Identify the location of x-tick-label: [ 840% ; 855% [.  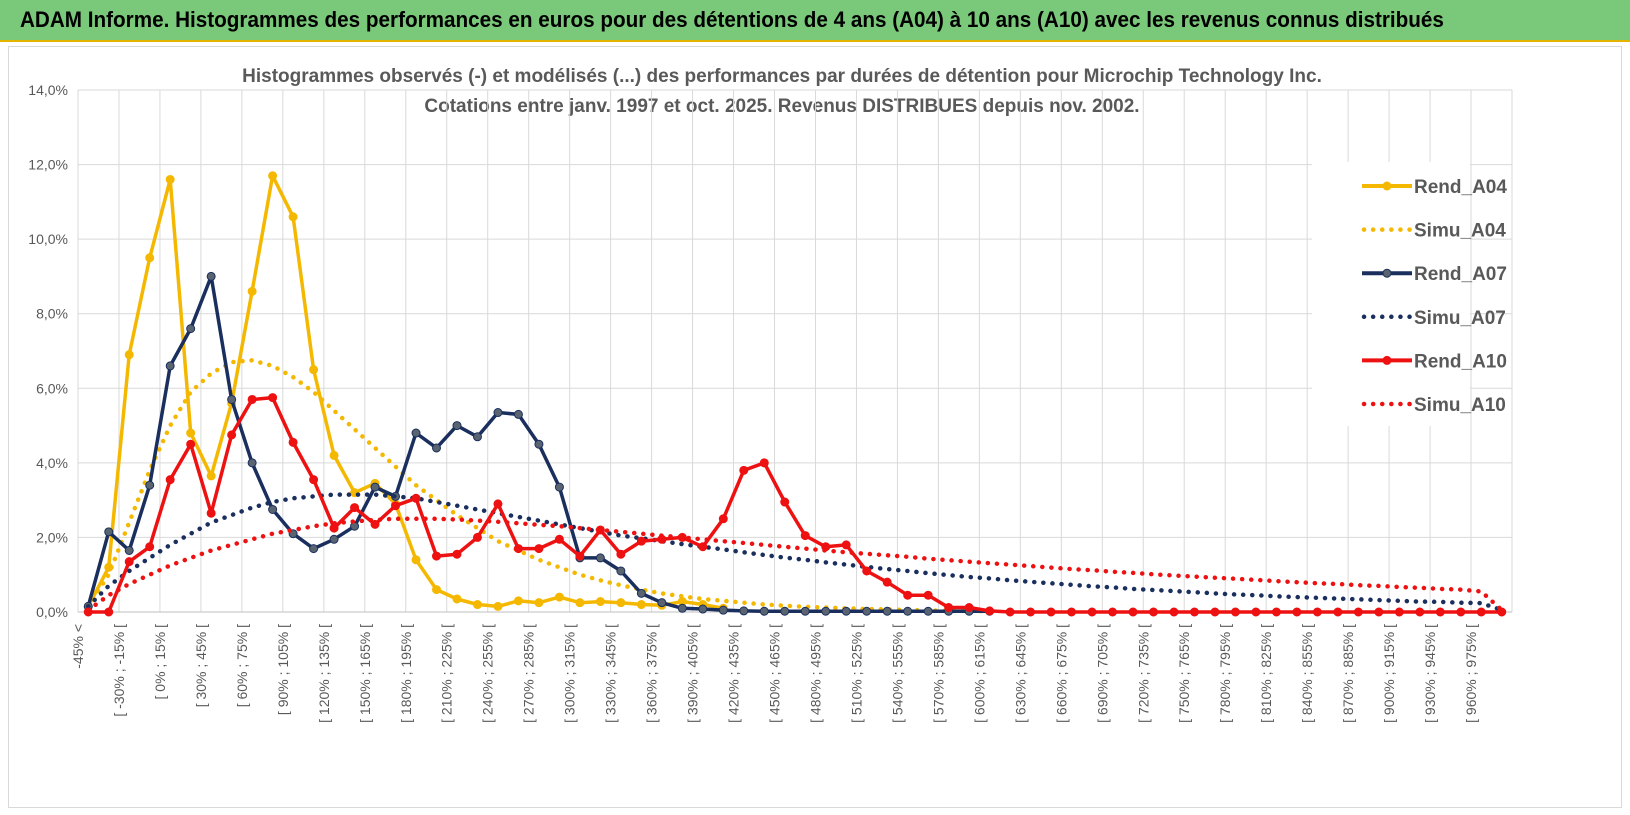
(1307, 673).